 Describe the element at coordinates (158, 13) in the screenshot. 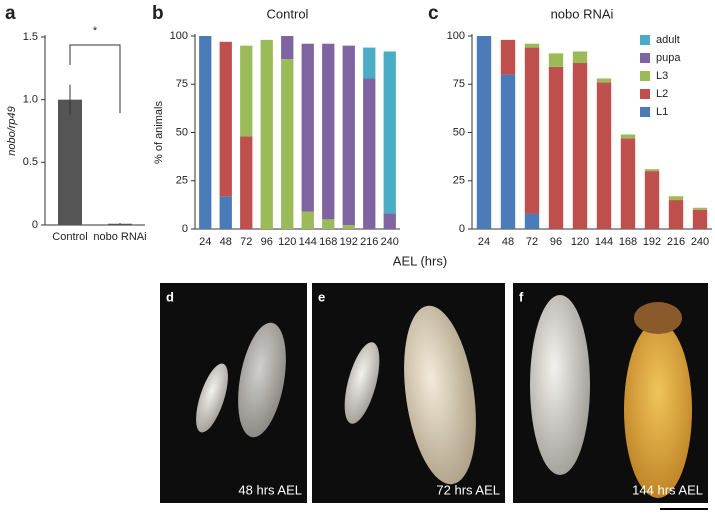

I see `panel-label: b` at that location.